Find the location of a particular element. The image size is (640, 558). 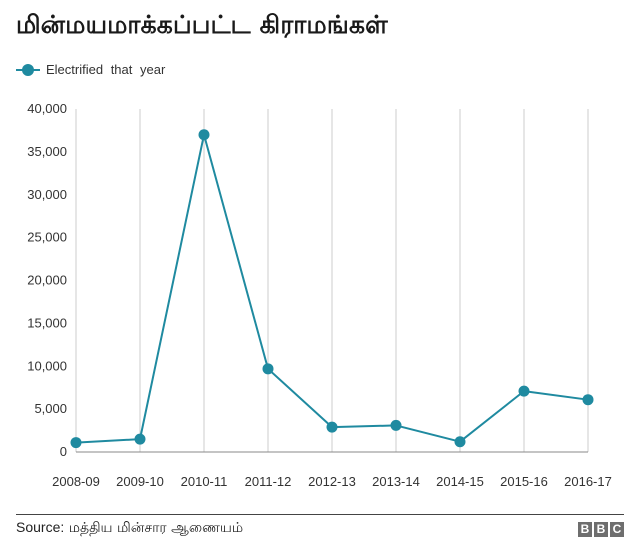

footer-divider is located at coordinates (320, 514).